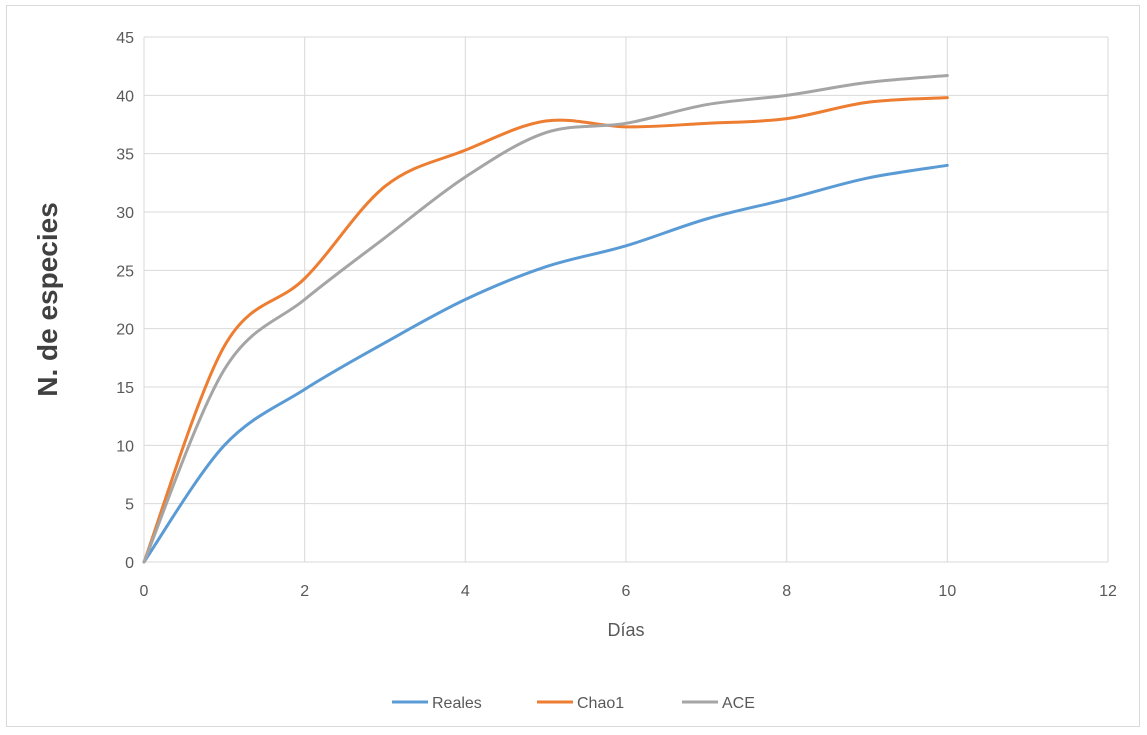 Image resolution: width=1147 pixels, height=735 pixels. Describe the element at coordinates (125, 271) in the screenshot. I see `y-tick-label: 25` at that location.